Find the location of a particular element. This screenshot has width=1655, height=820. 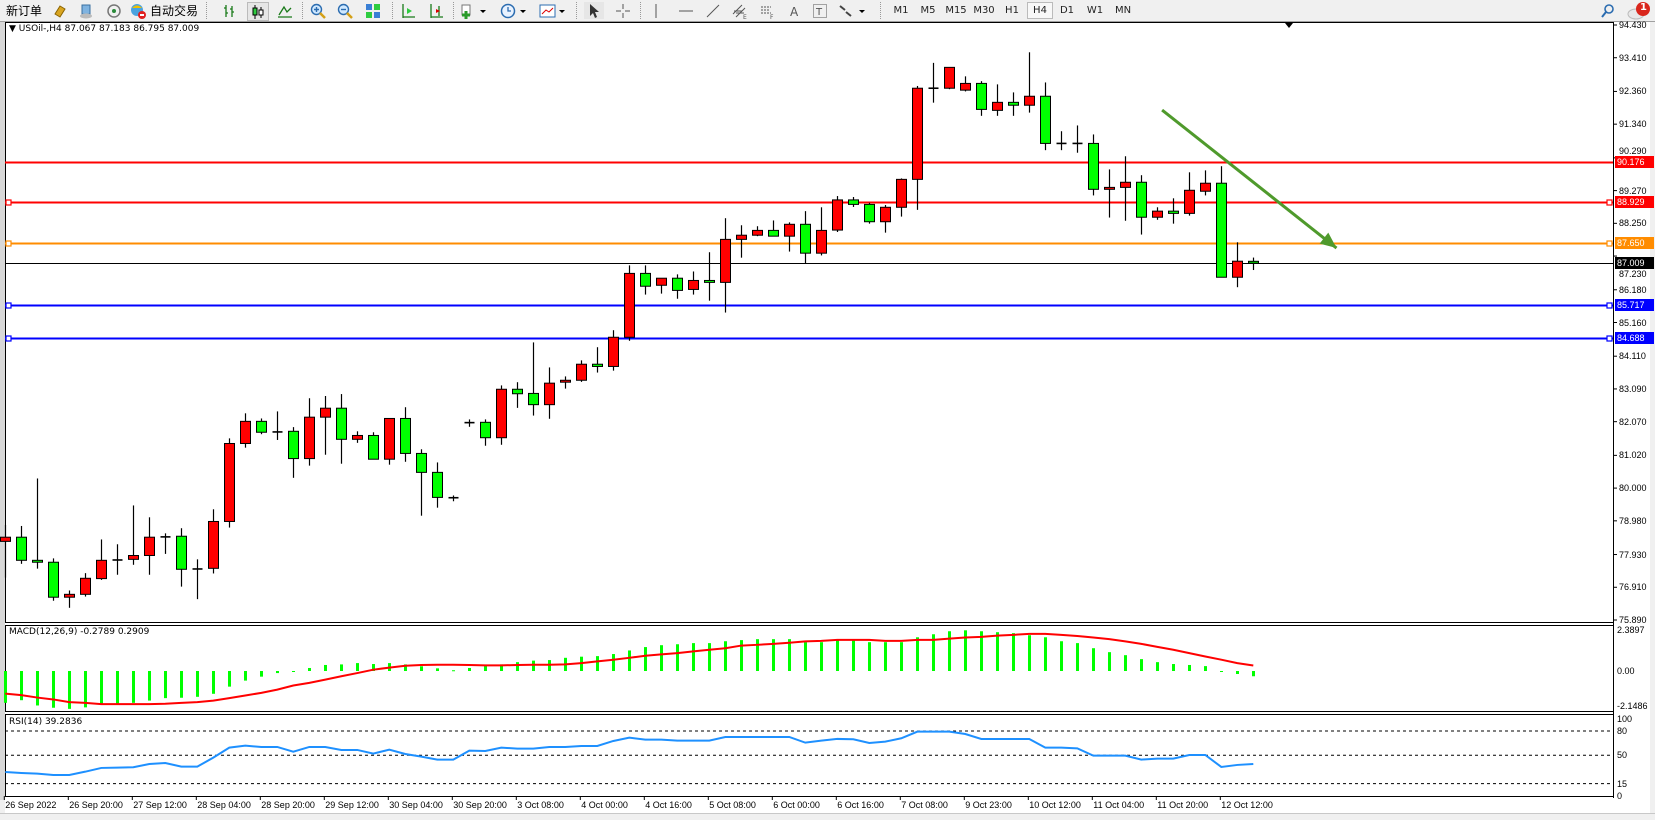

time-tick-label: 30 Sep 20:00 is located at coordinates (480, 805).